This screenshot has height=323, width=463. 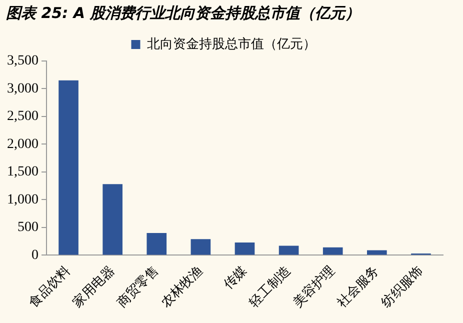 What do you see at coordinates (22, 116) in the screenshot?
I see `y-tick-label: 2,500` at bounding box center [22, 116].